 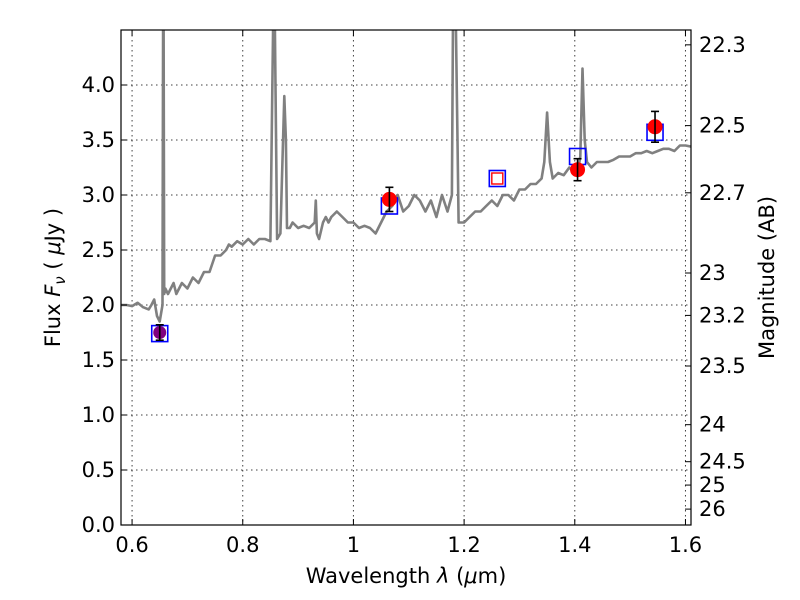 I want to click on x-tick-label: 1.2, so click(x=463, y=545).